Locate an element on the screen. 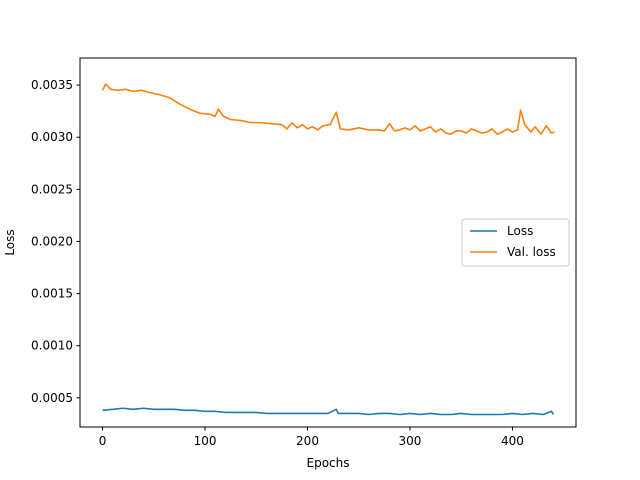 Image resolution: width=640 pixels, height=480 pixels. y-tick-label: 0.0020 is located at coordinates (52, 241).